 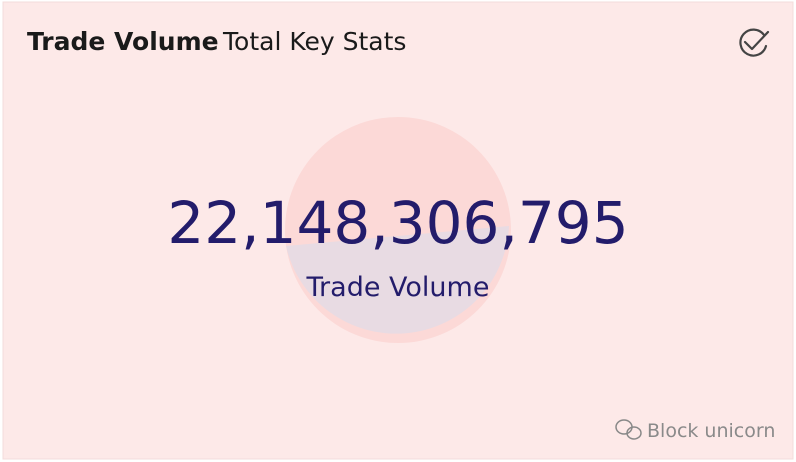 I want to click on card-subtitle: Total Key Stats, so click(x=314, y=41).